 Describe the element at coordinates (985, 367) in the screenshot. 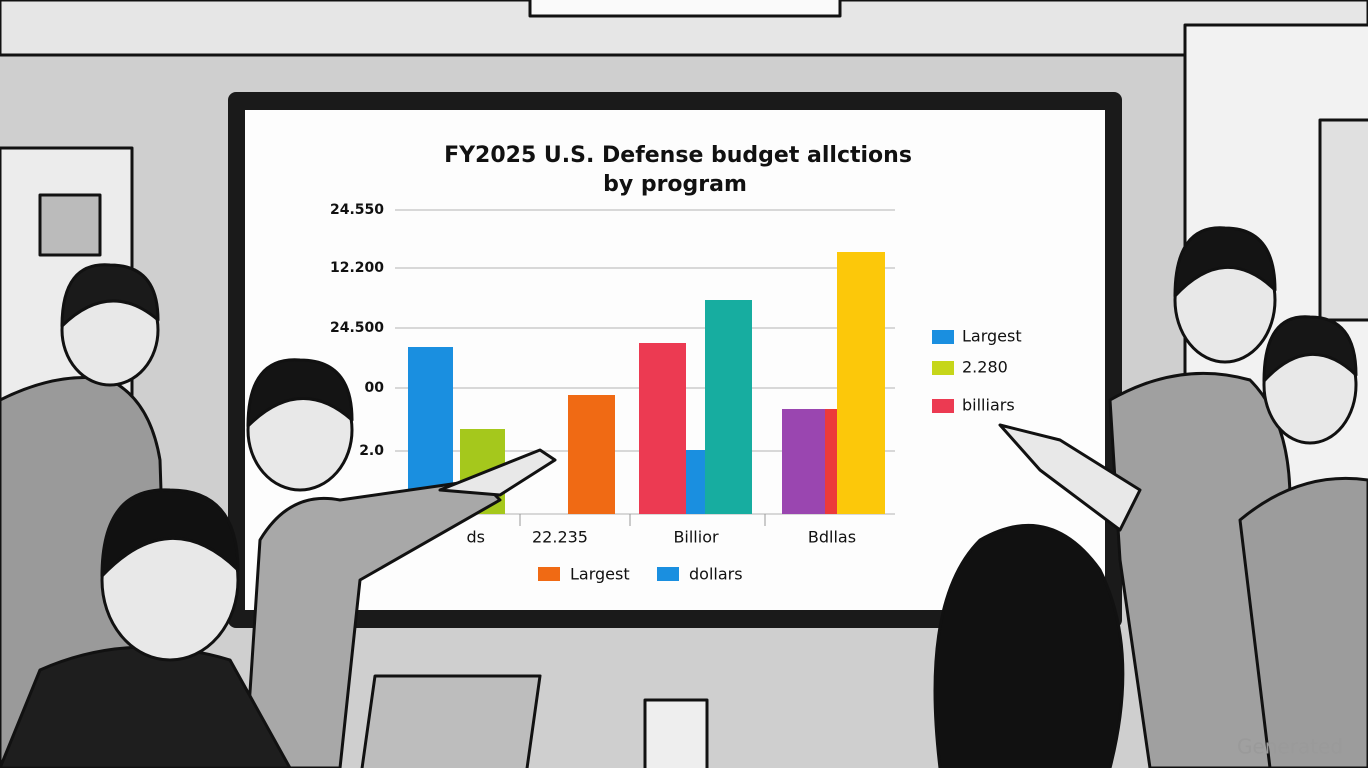

I see `legend-label: 2.280` at that location.